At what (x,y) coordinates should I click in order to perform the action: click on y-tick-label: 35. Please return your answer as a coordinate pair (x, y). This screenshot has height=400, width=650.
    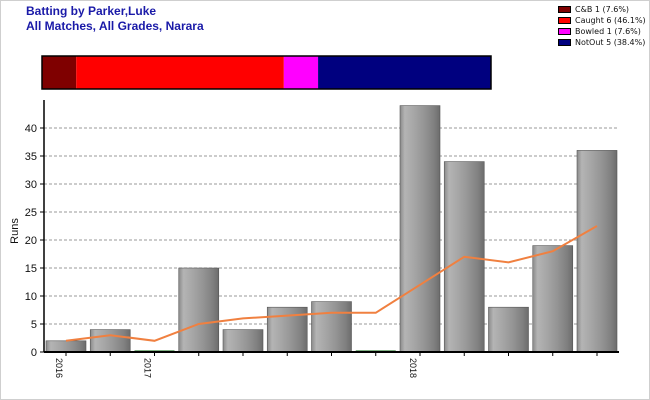
    Looking at the image, I should click on (31, 157).